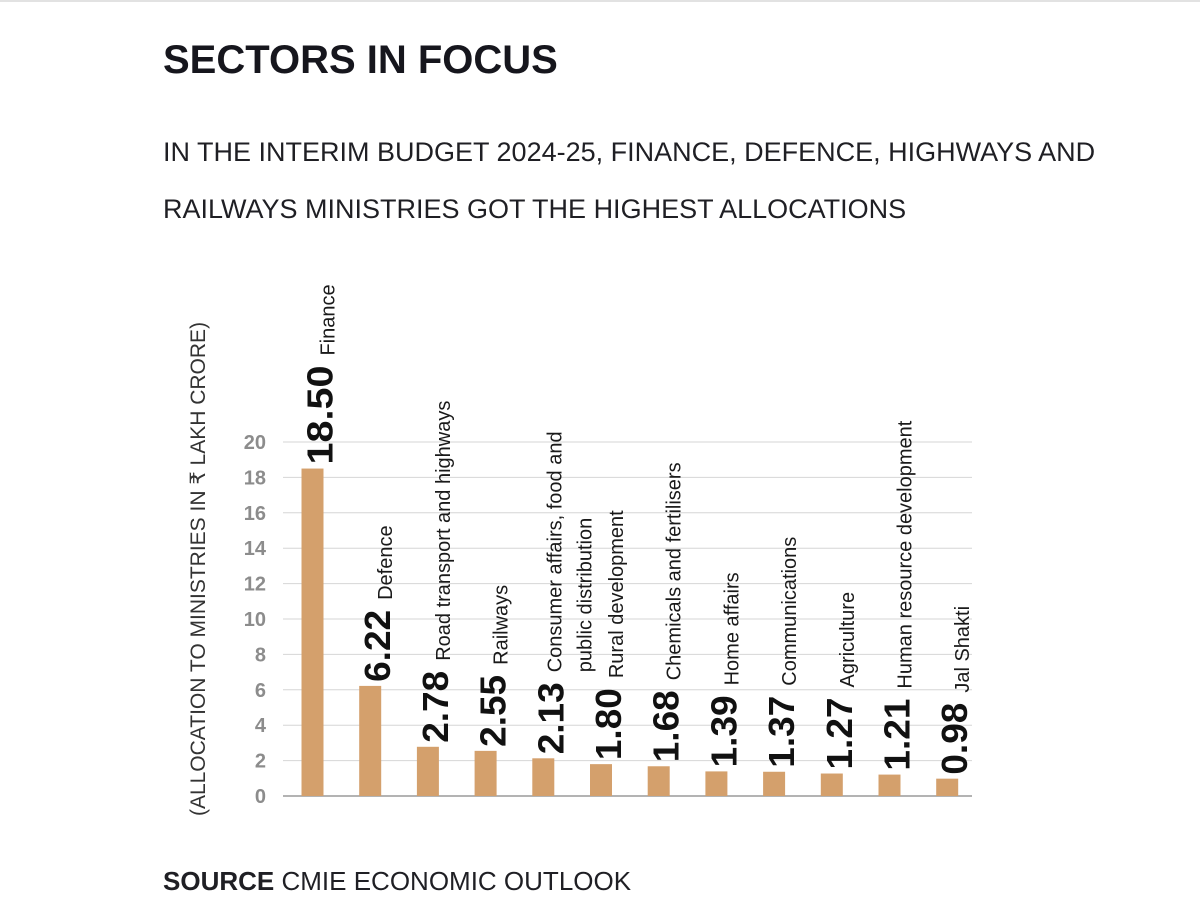 The height and width of the screenshot is (917, 1200). Describe the element at coordinates (897, 735) in the screenshot. I see `data-label: 1.21` at that location.